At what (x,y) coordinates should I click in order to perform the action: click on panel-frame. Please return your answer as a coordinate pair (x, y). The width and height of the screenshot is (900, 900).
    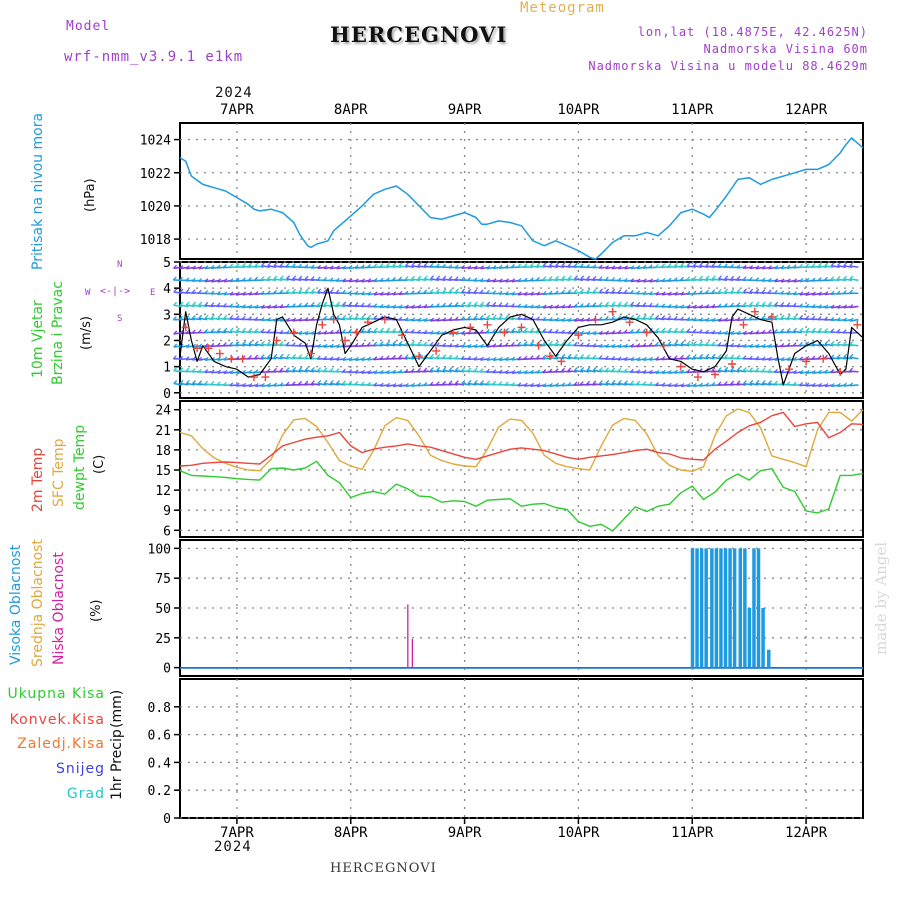
    Looking at the image, I should click on (521, 191).